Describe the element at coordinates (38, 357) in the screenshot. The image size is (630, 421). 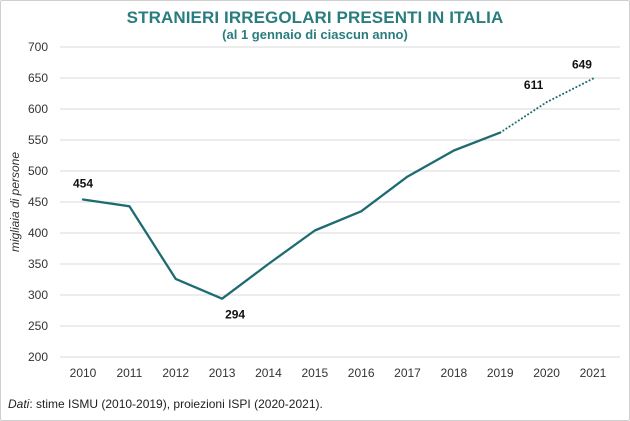
I see `y-tick-label: 200` at that location.